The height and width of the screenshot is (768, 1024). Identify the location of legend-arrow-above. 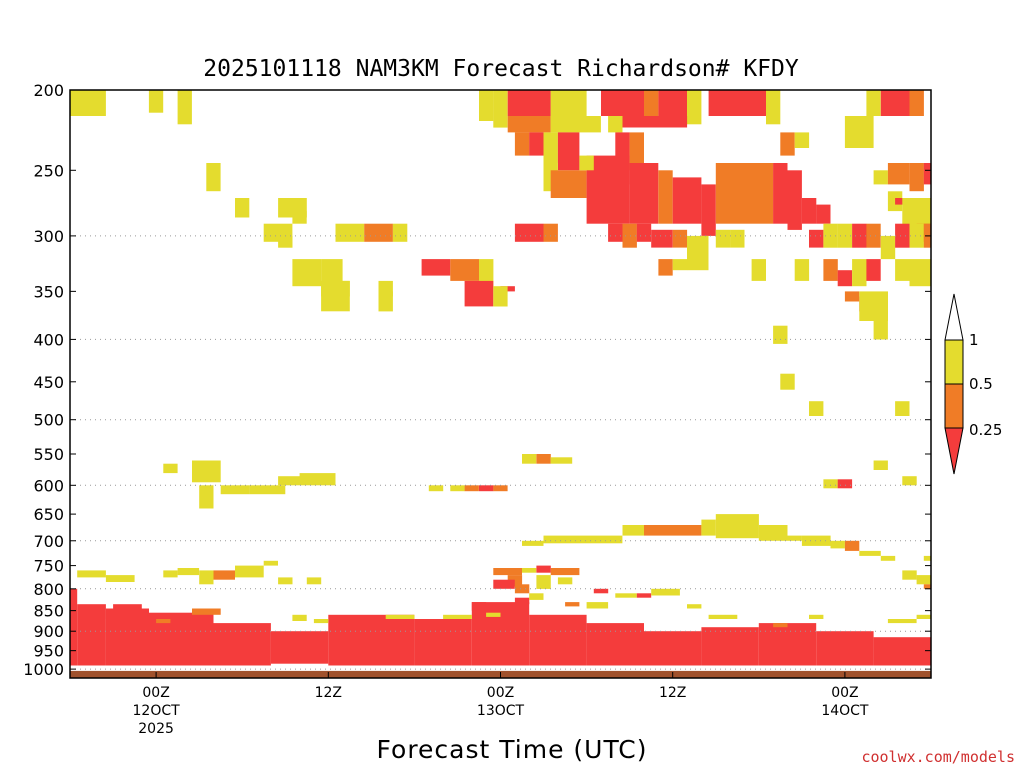
(954, 317).